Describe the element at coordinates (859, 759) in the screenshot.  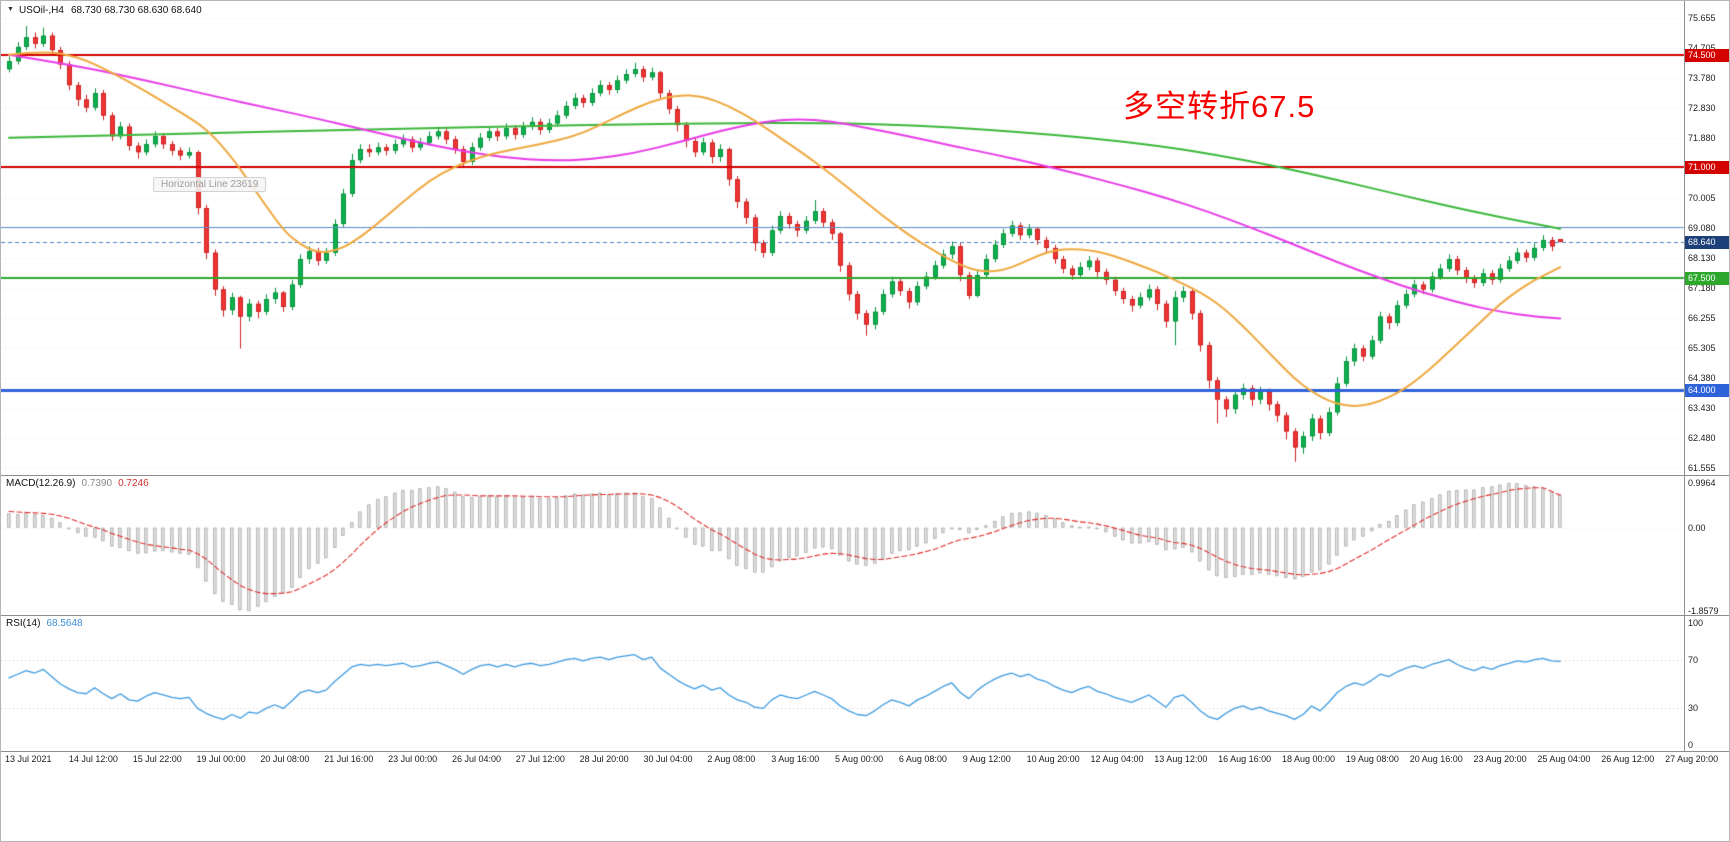
I see `time-axis-label: 5 Aug 00:00` at that location.